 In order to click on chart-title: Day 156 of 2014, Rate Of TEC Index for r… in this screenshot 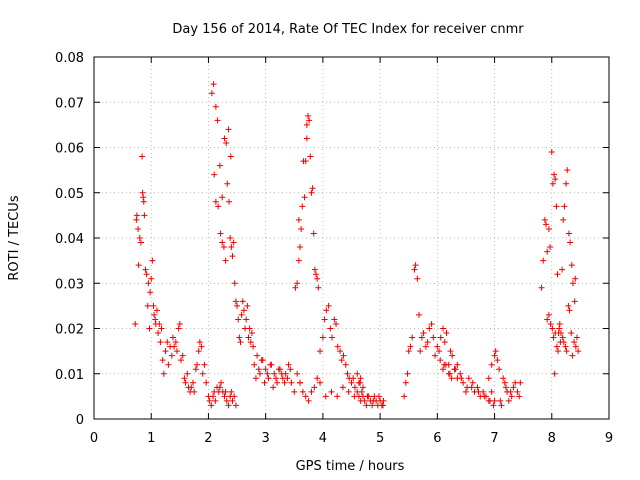, I will do `click(348, 29)`.